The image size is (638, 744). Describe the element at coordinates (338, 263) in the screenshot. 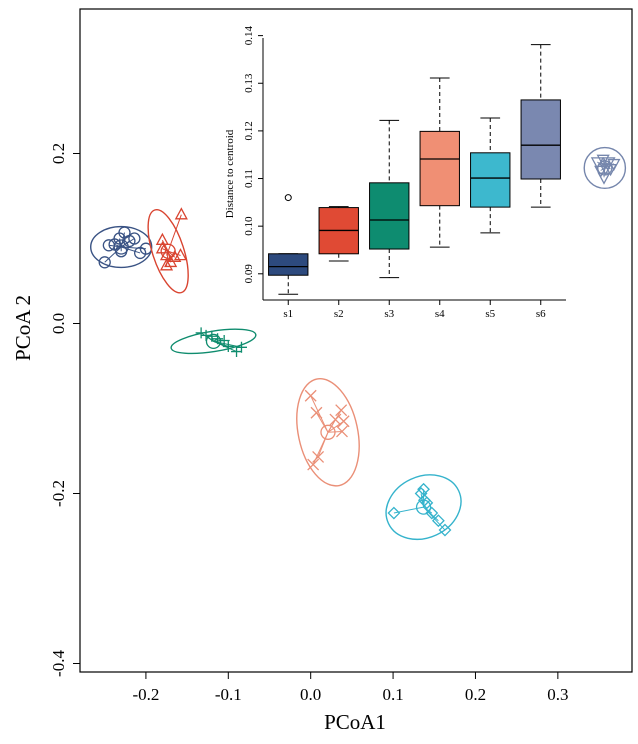

I see `box-s2: s2` at that location.